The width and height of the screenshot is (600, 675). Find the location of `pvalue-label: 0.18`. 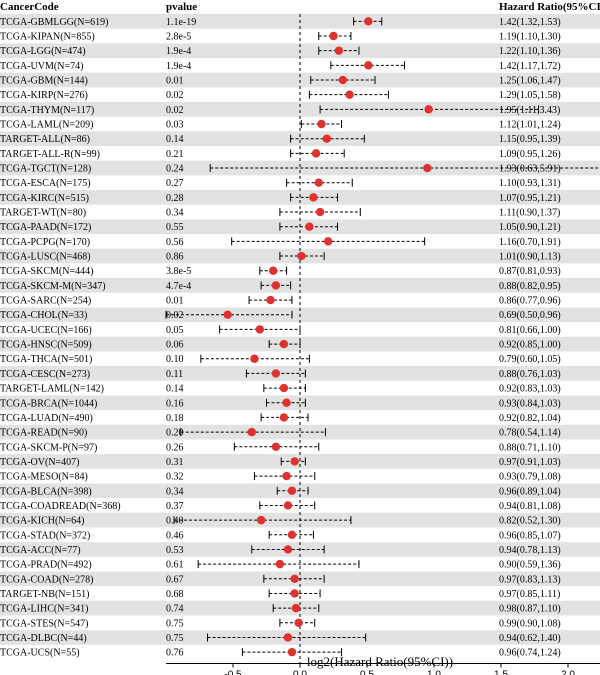

pvalue-label: 0.18 is located at coordinates (175, 418).